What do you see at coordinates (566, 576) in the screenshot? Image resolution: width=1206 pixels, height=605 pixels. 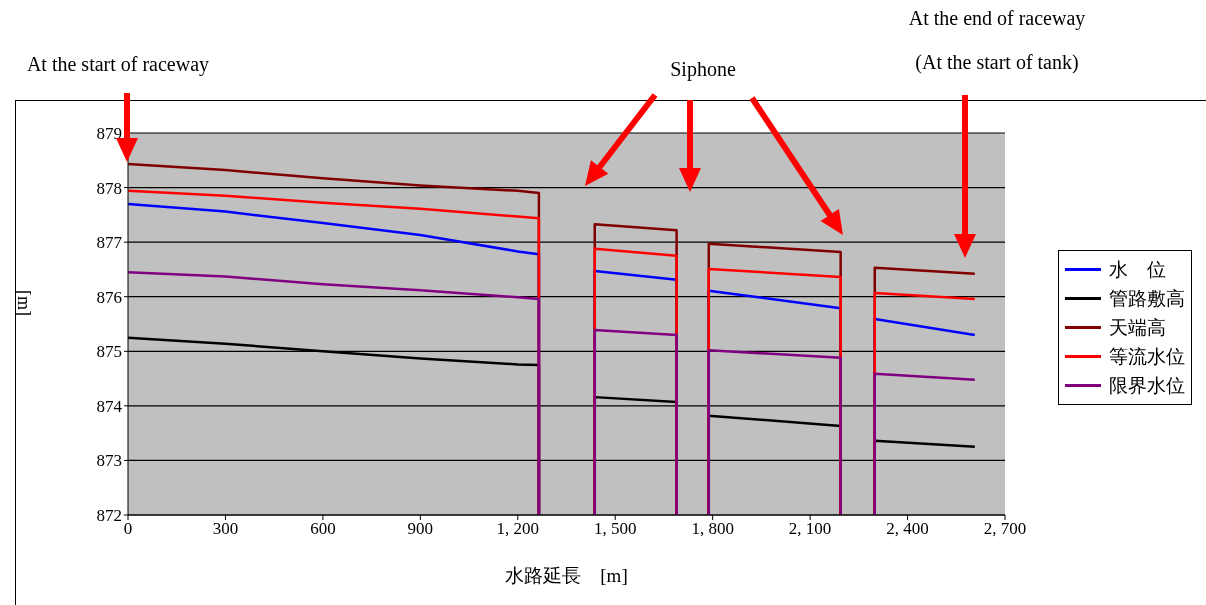 I see `x-axis-title: 水路延長 [m]` at bounding box center [566, 576].